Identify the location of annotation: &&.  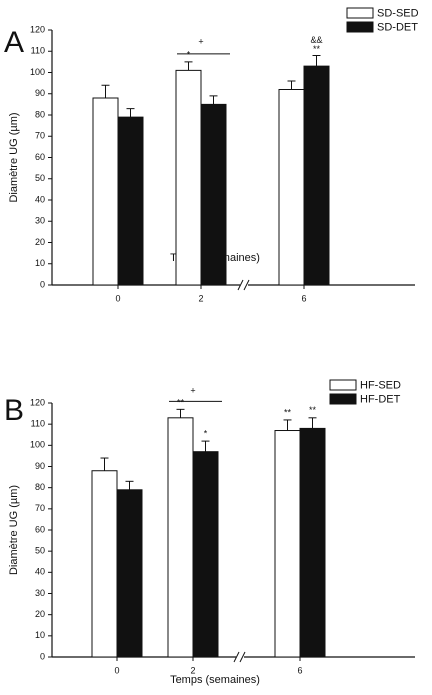
(316, 40).